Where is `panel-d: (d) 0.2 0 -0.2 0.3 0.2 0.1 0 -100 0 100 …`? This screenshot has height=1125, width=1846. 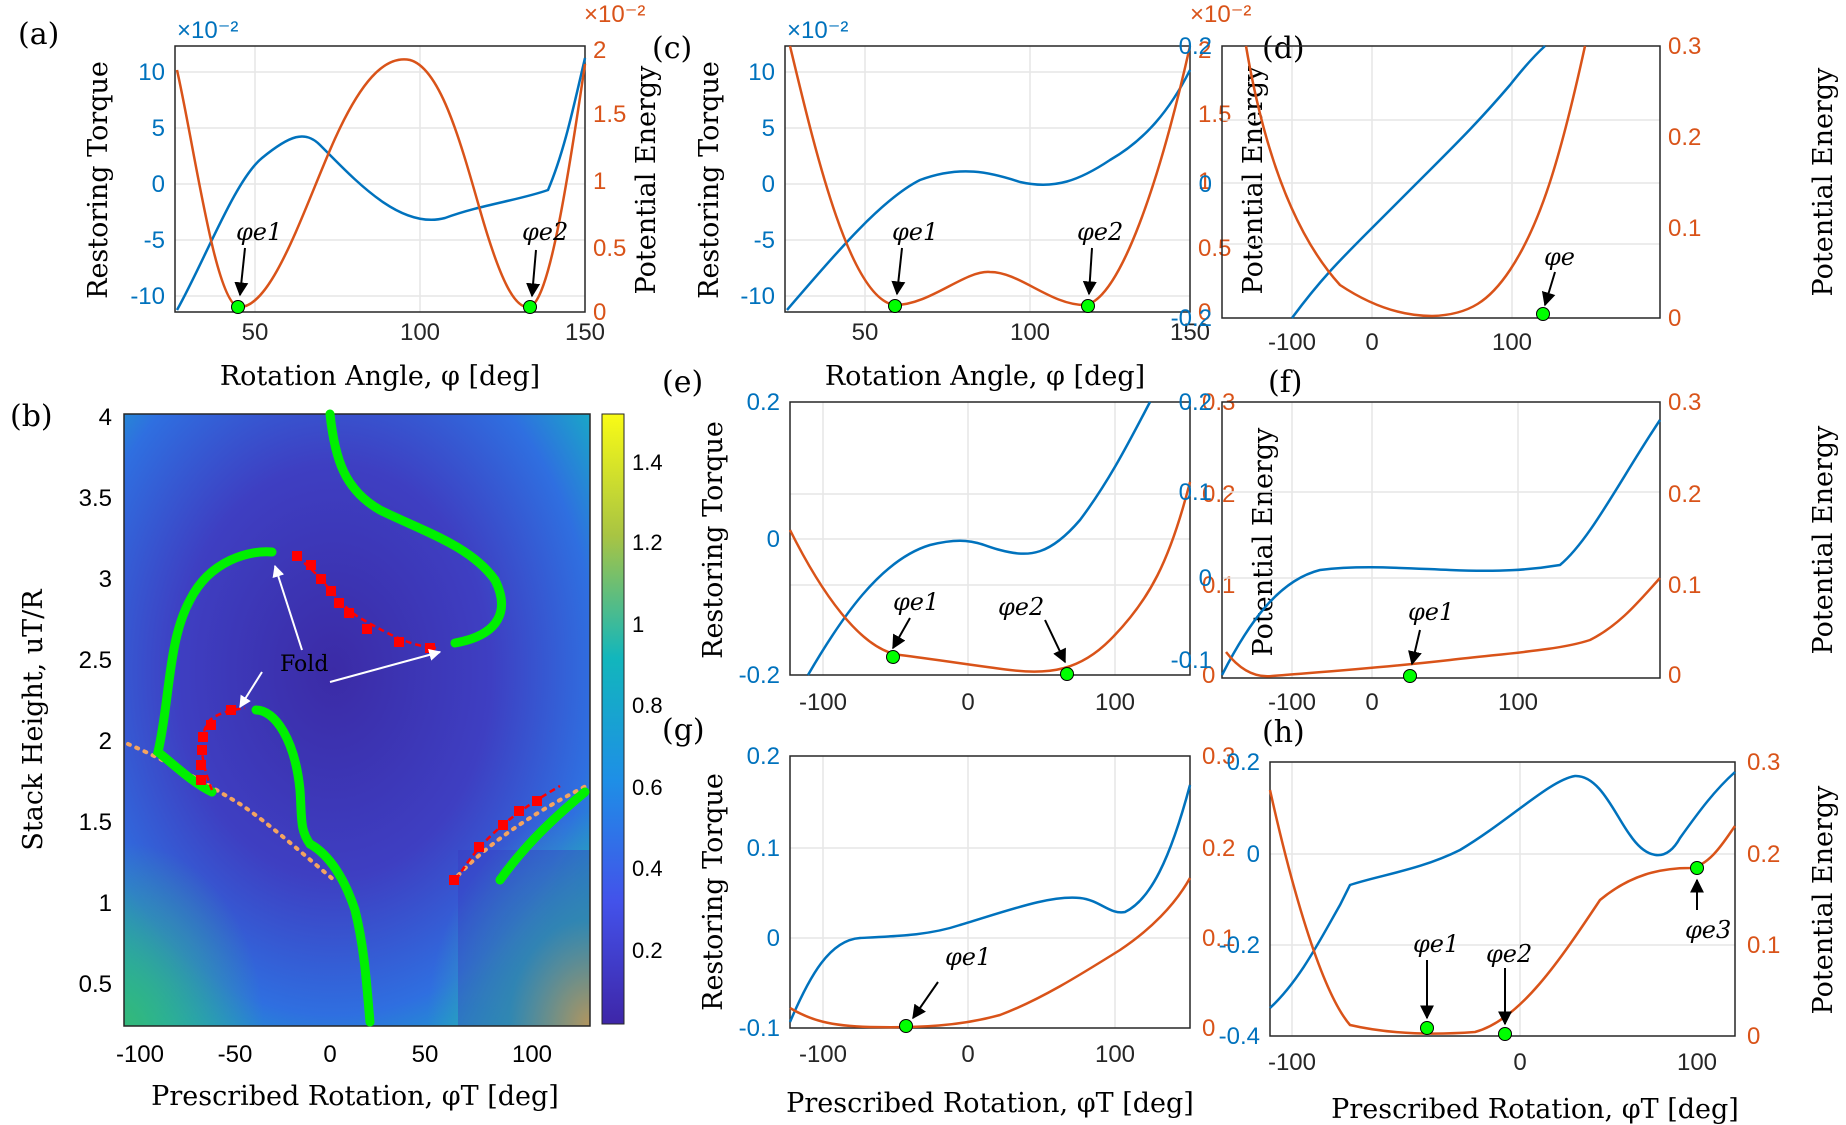
panel-d: (d) 0.2 0 -0.2 0.3 0.2 0.1 0 -100 0 100 … is located at coordinates (1505, 193).